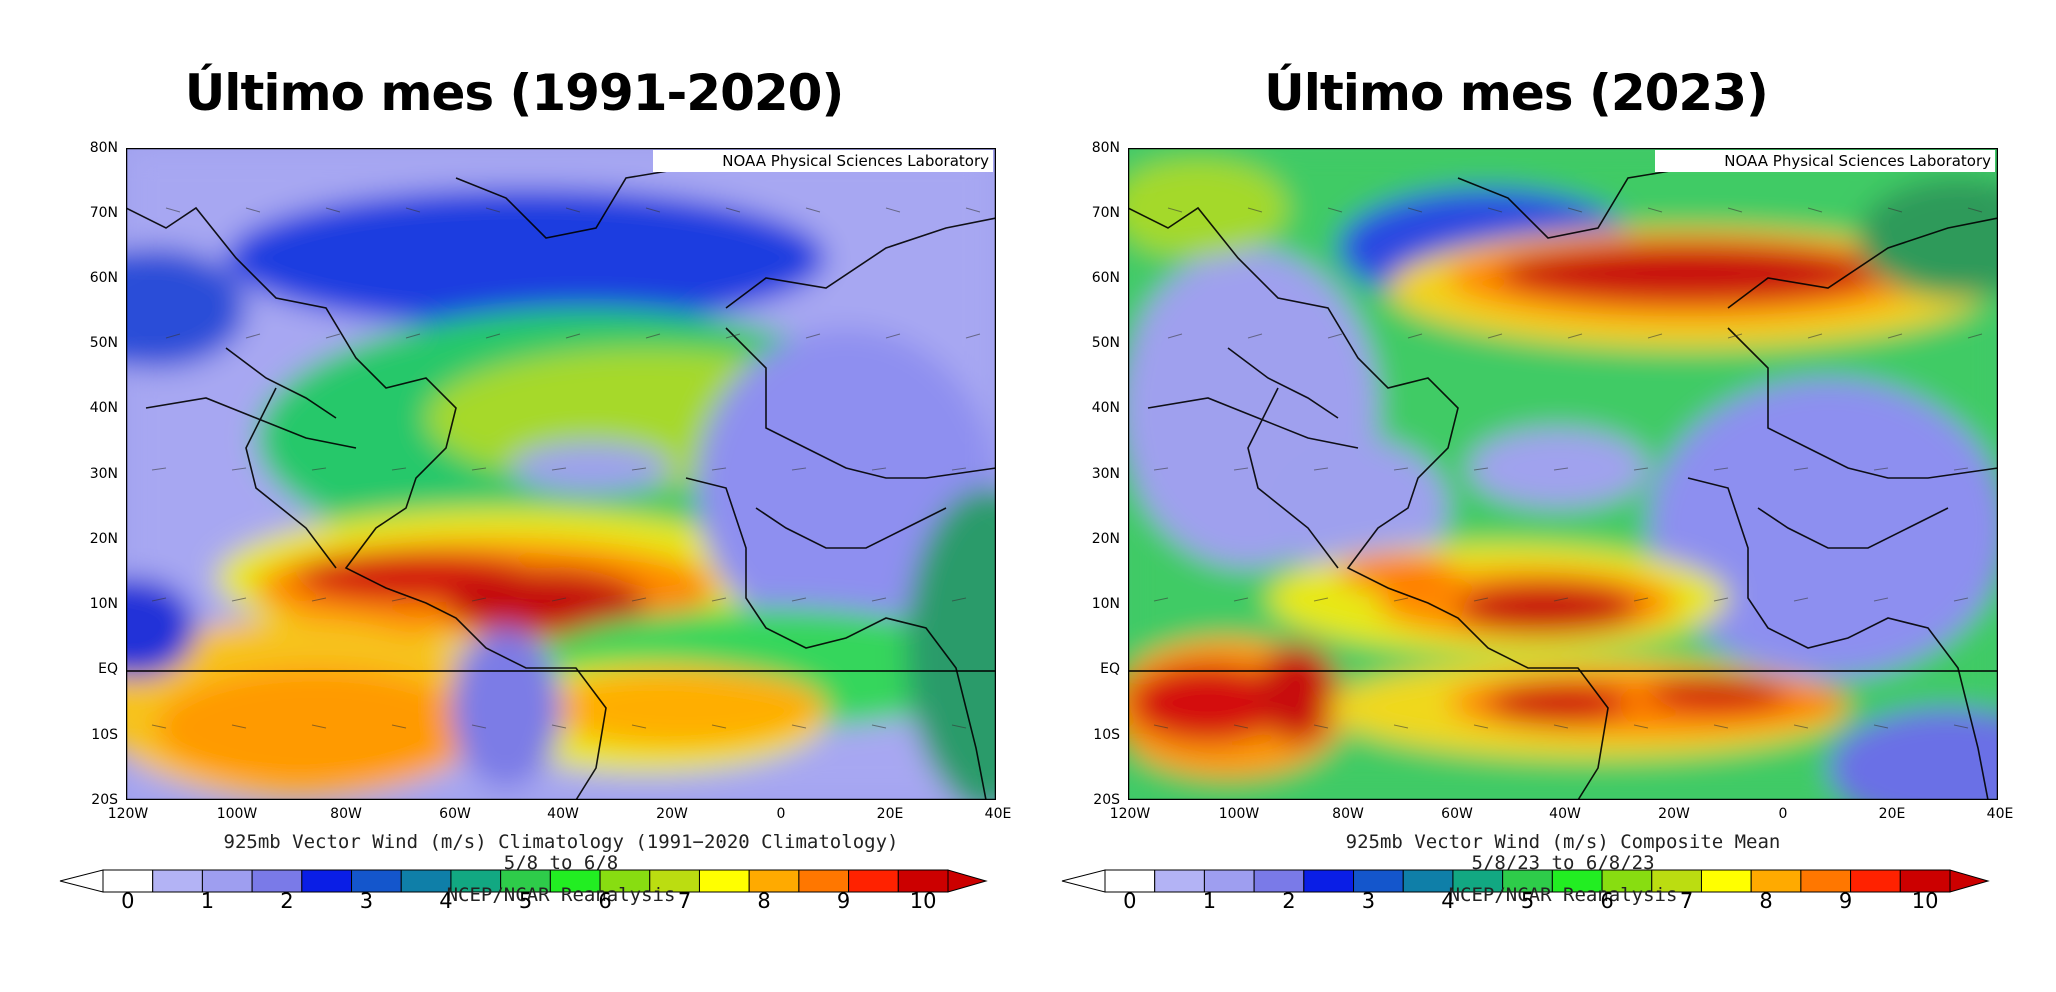 The image size is (2056, 992). What do you see at coordinates (514, 93) in the screenshot?
I see `panel-title: Último mes (1991-2020)` at bounding box center [514, 93].